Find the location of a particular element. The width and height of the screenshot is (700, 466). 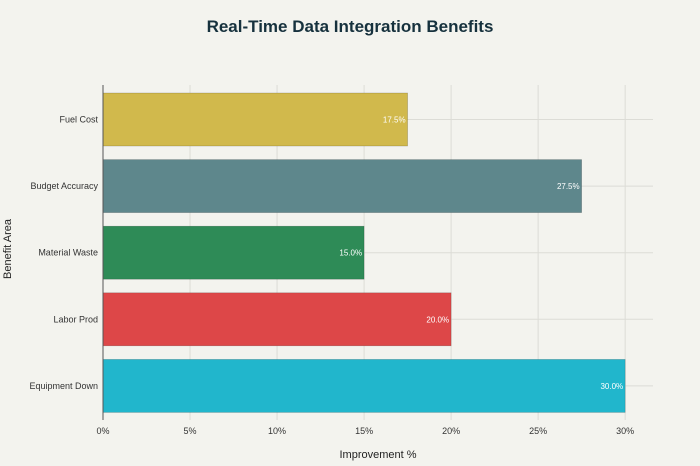

chart-title: Real-Time Data Integration Benefits is located at coordinates (350, 26).